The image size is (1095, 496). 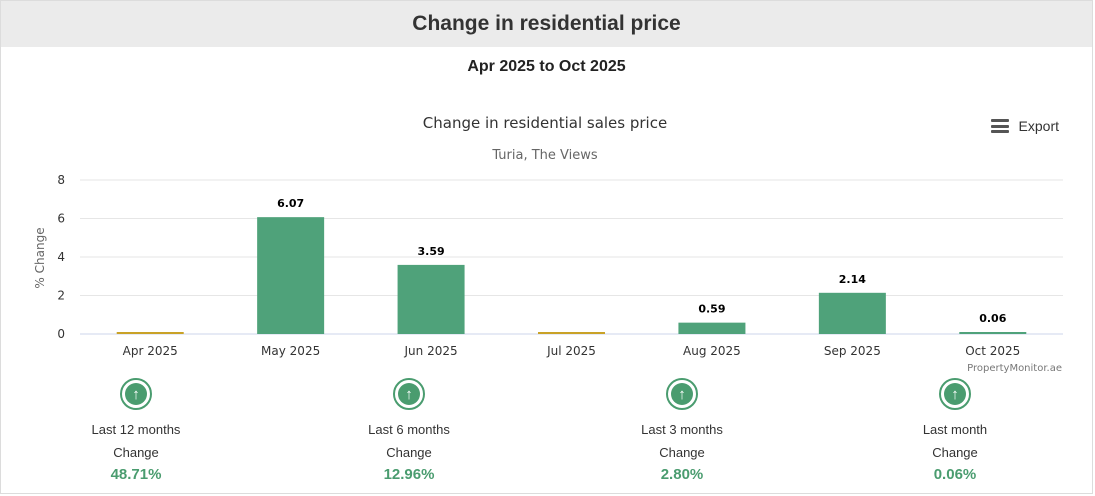 What do you see at coordinates (290, 351) in the screenshot?
I see `x-tick-label: May 2025` at bounding box center [290, 351].